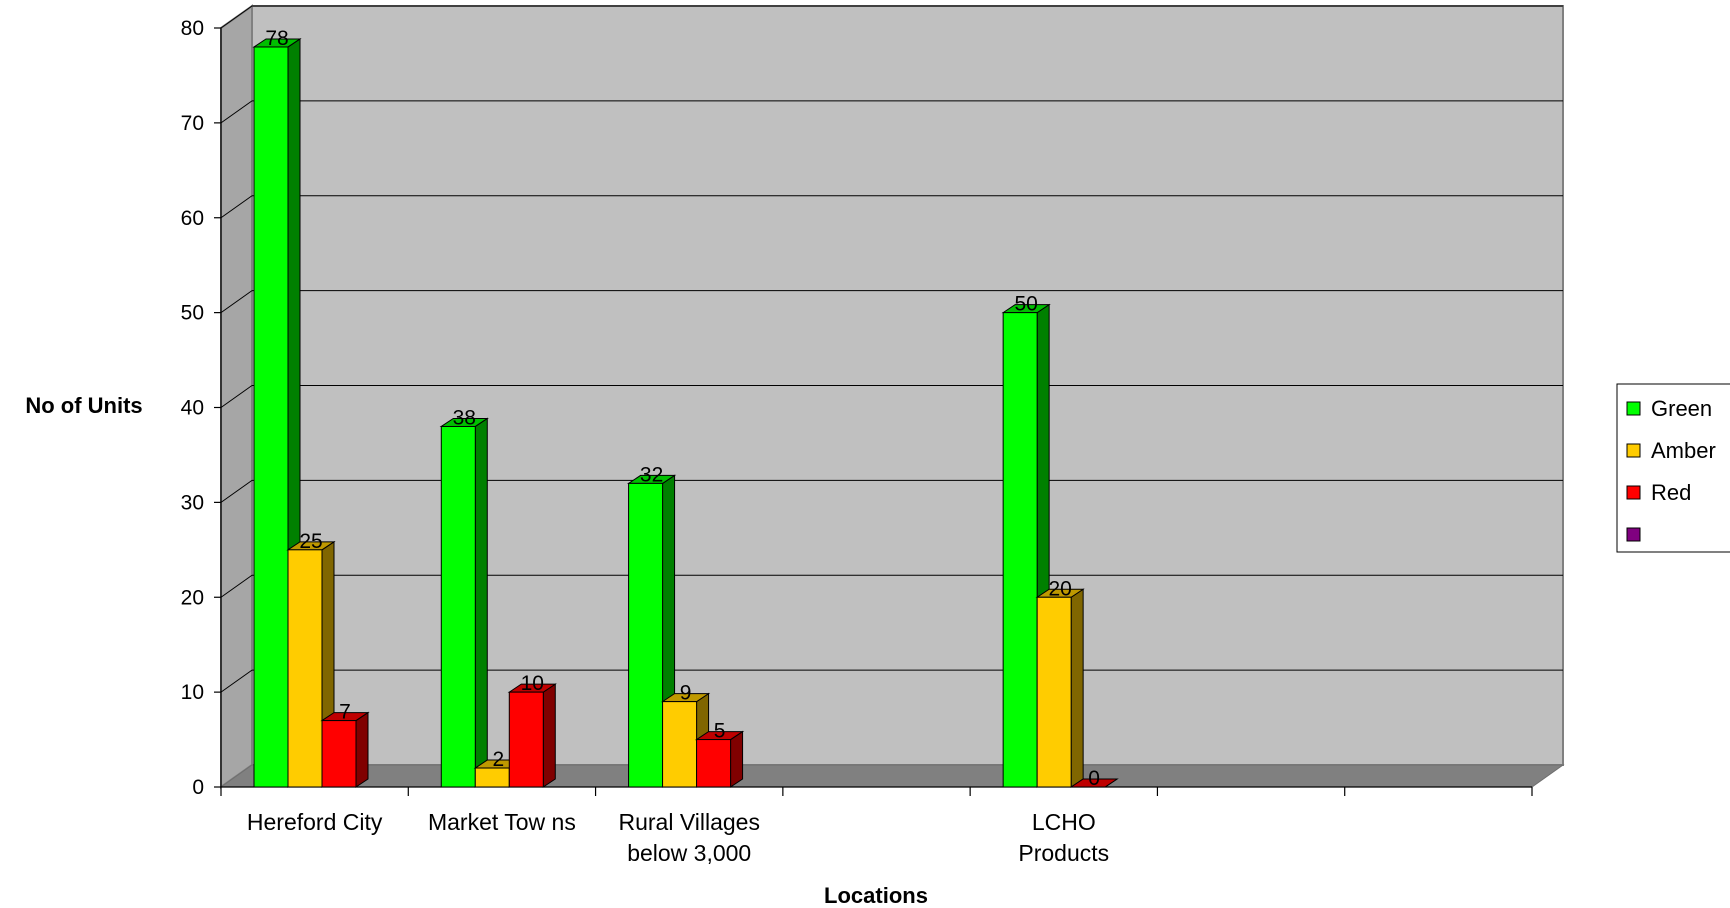  Describe the element at coordinates (1025, 304) in the screenshot. I see `data-label: 50` at that location.